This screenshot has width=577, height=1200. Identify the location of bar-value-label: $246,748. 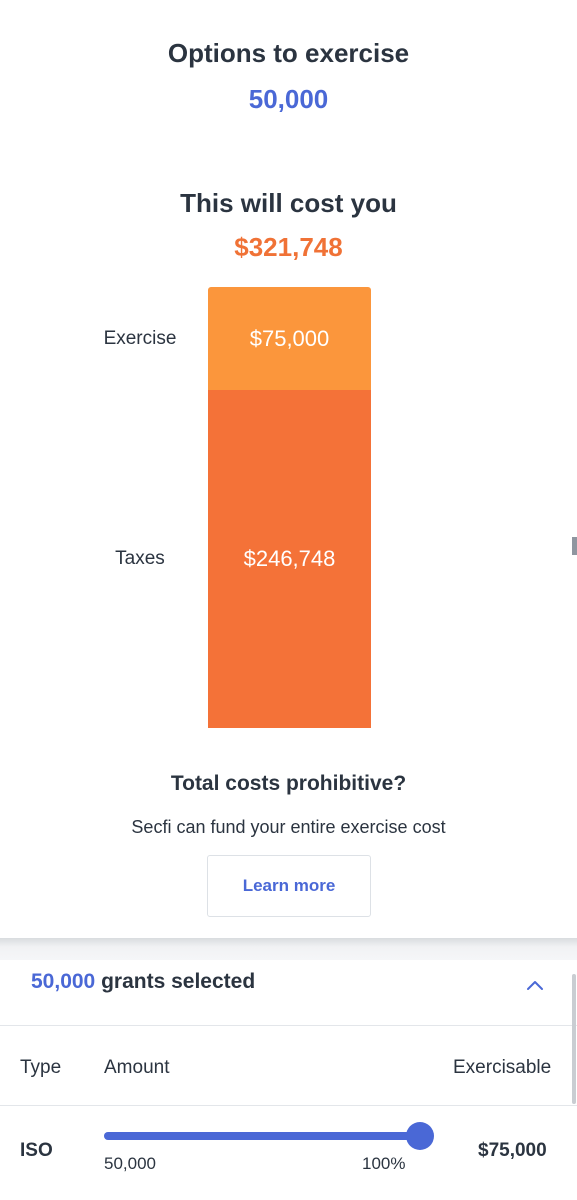
(289, 558).